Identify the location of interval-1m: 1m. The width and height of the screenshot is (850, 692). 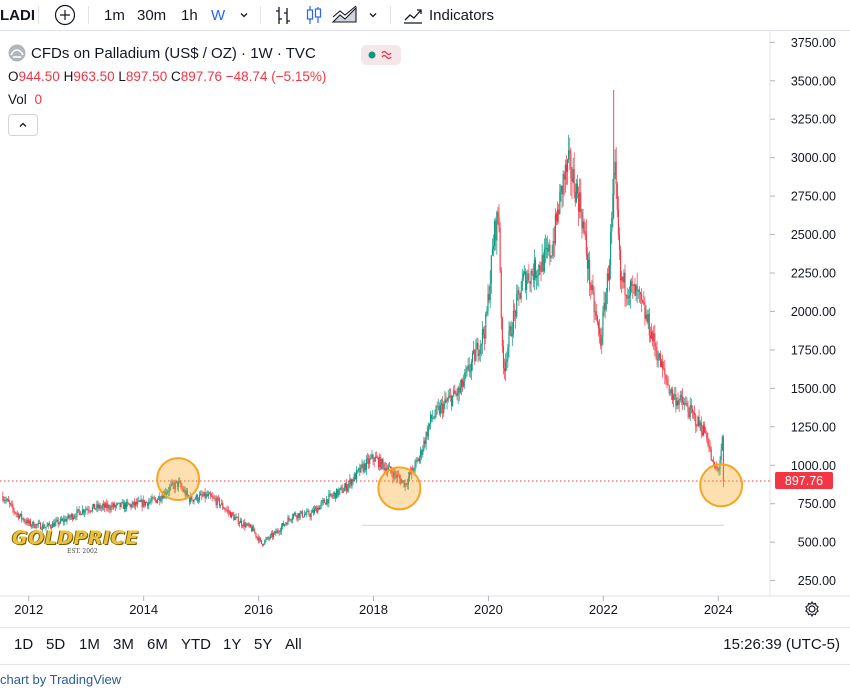
(114, 15).